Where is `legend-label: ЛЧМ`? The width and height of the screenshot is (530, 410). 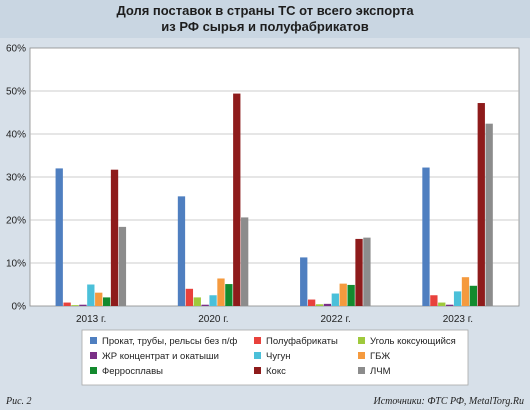 legend-label: ЛЧМ is located at coordinates (380, 371).